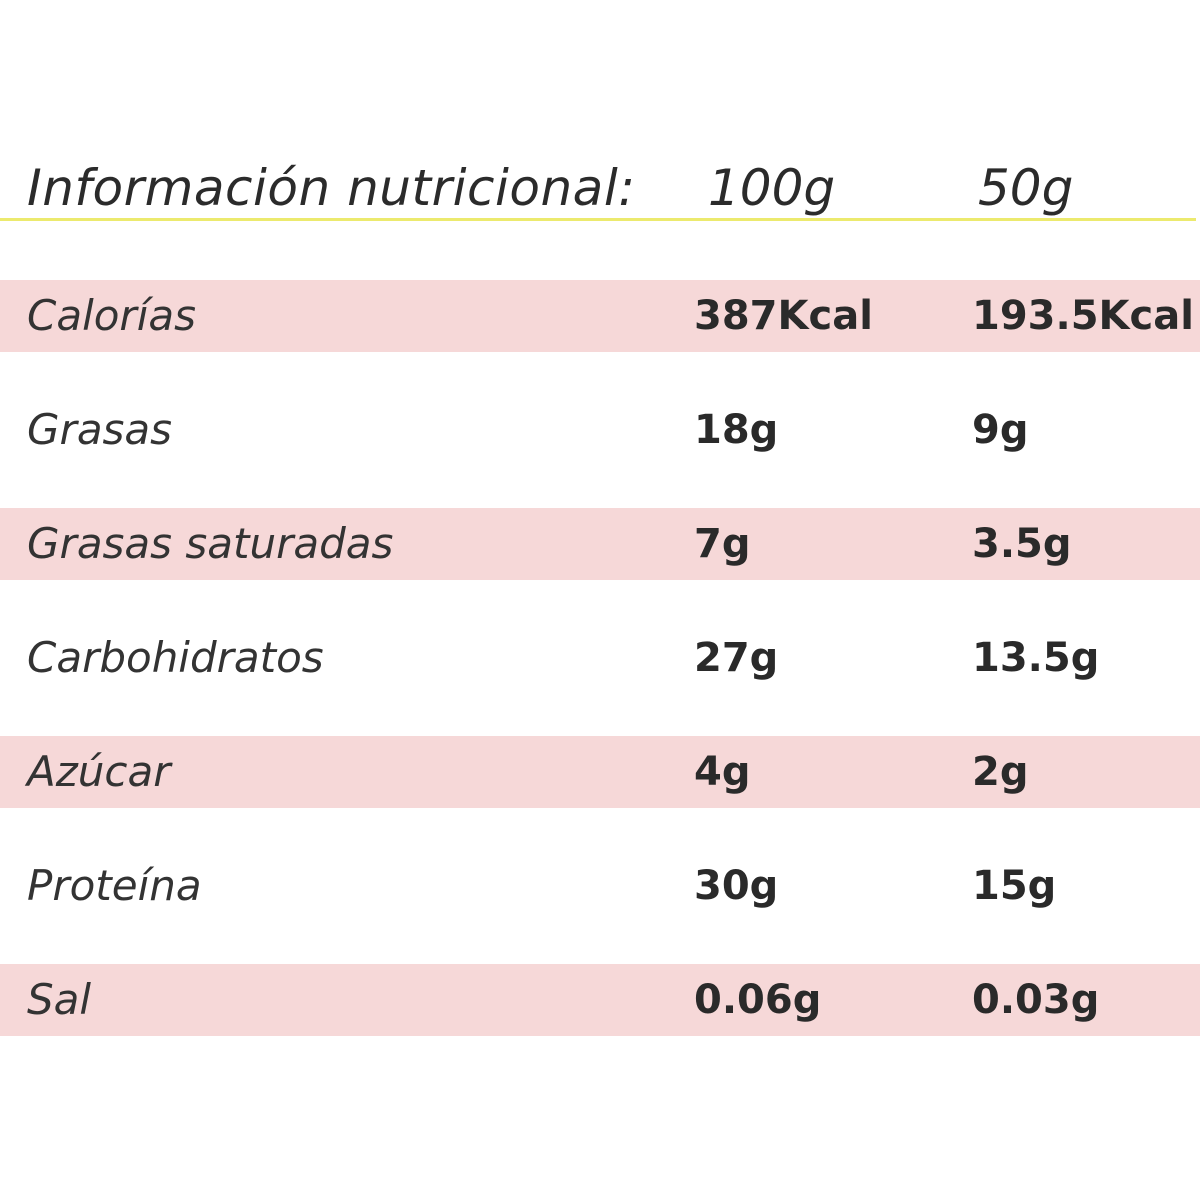 The image size is (1200, 1200). I want to click on table-row-carbohidratos: Carbohidratos 27g 13.5g, so click(600, 658).